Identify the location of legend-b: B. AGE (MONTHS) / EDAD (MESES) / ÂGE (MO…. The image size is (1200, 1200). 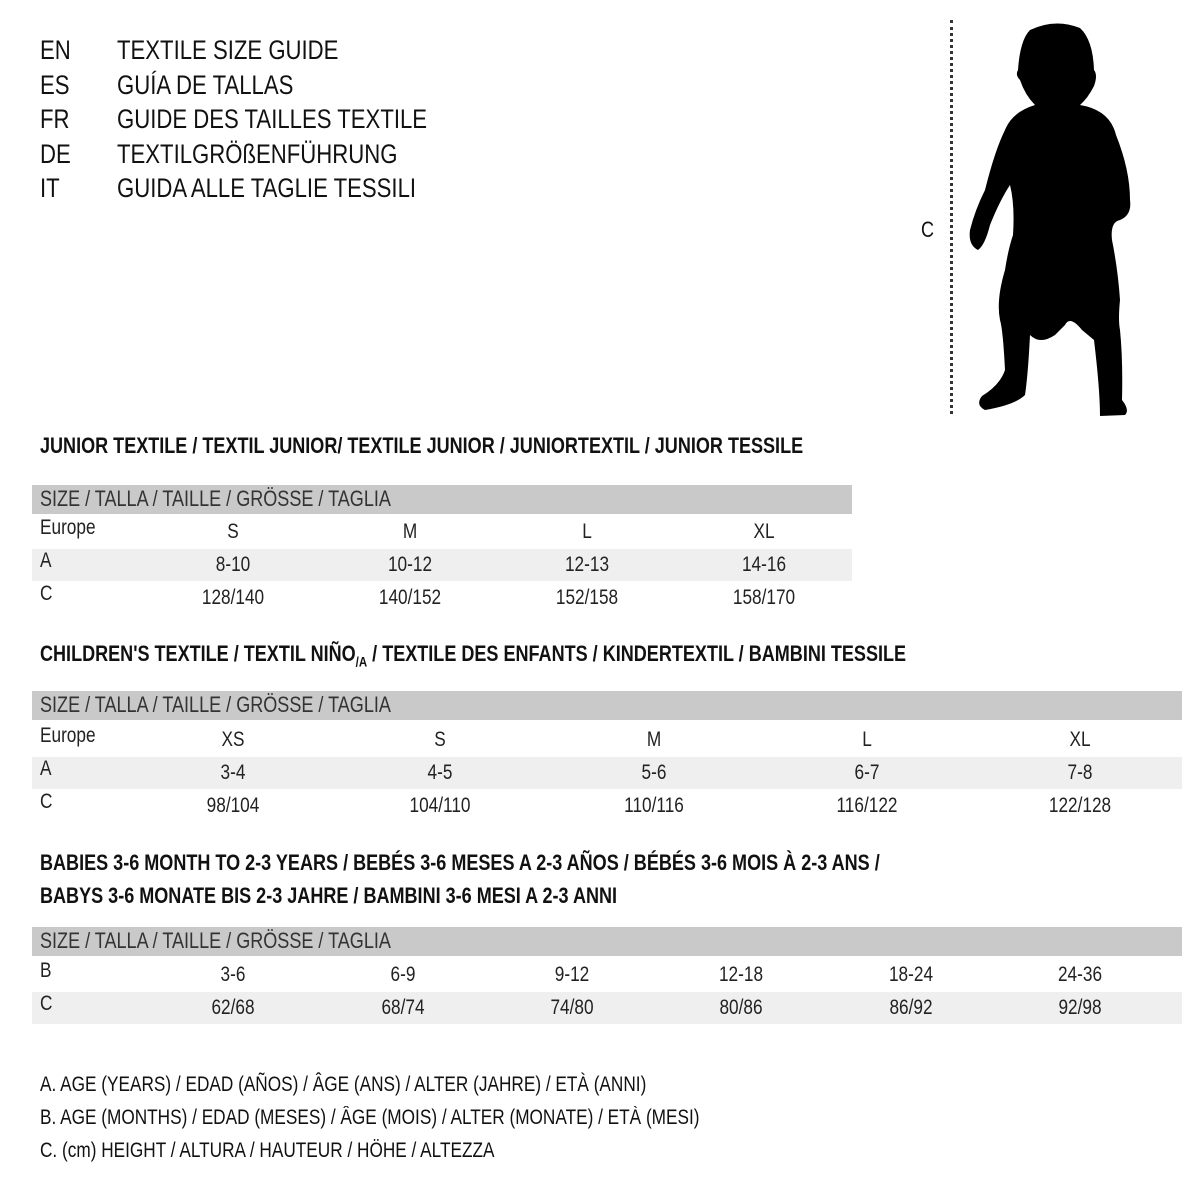
(370, 1117).